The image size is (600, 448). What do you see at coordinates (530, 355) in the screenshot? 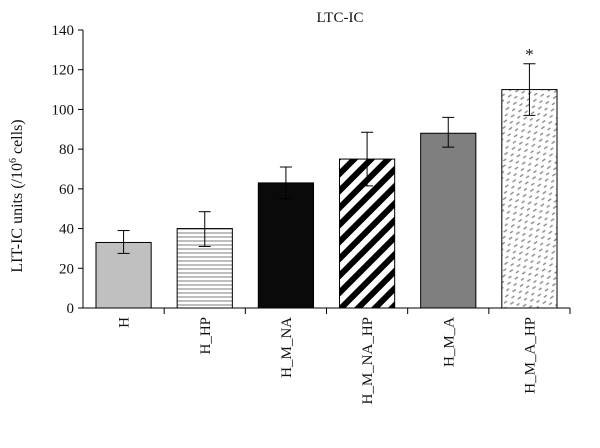
I see `x-category-label: H_M_A_HP` at bounding box center [530, 355].